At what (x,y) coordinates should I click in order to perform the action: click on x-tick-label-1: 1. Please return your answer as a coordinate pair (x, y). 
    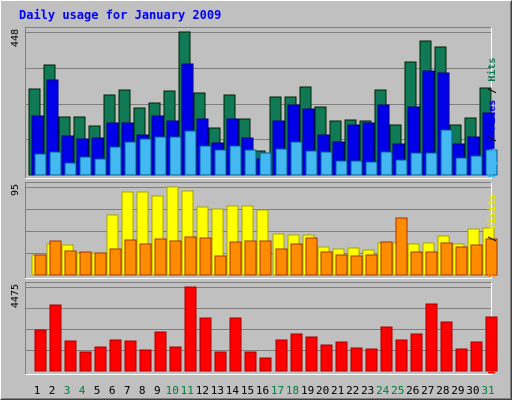
    Looking at the image, I should click on (37, 390).